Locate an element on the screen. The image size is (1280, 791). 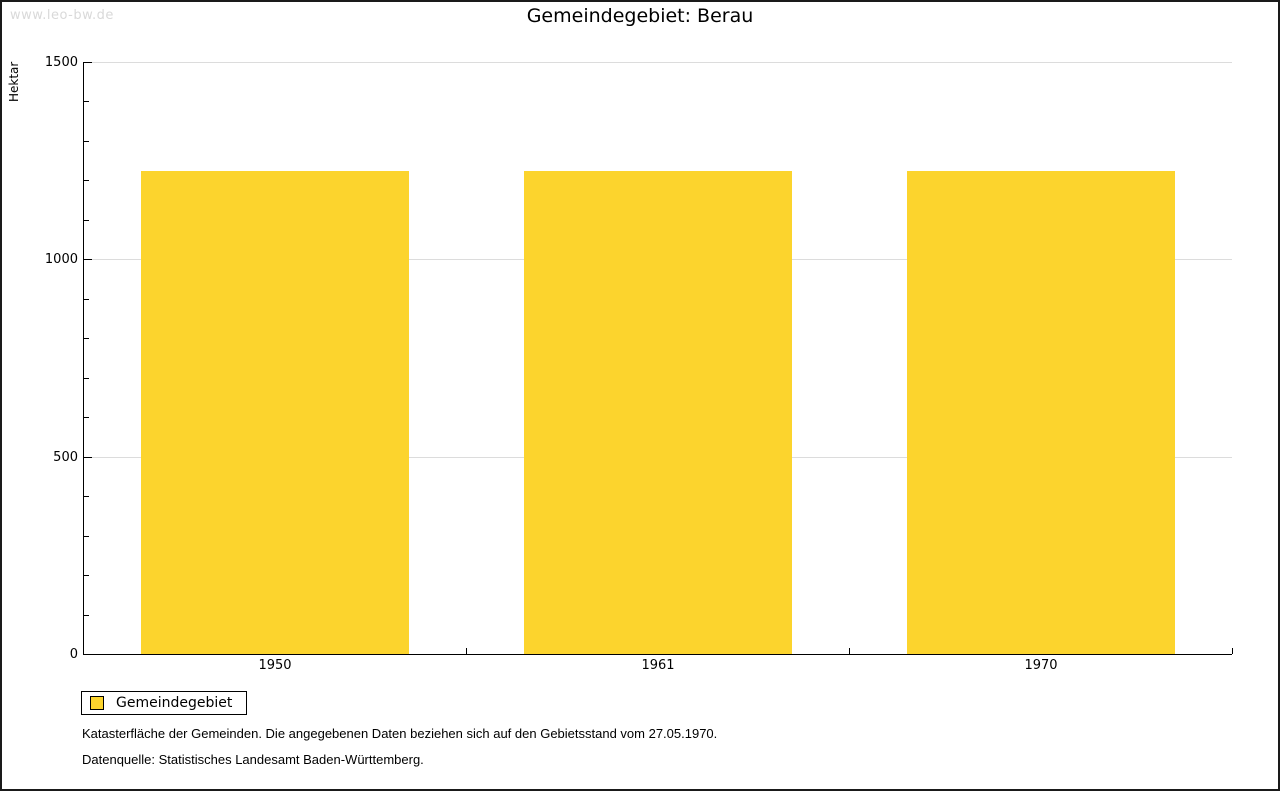
watermark: www.leo-bw.de is located at coordinates (62, 15).